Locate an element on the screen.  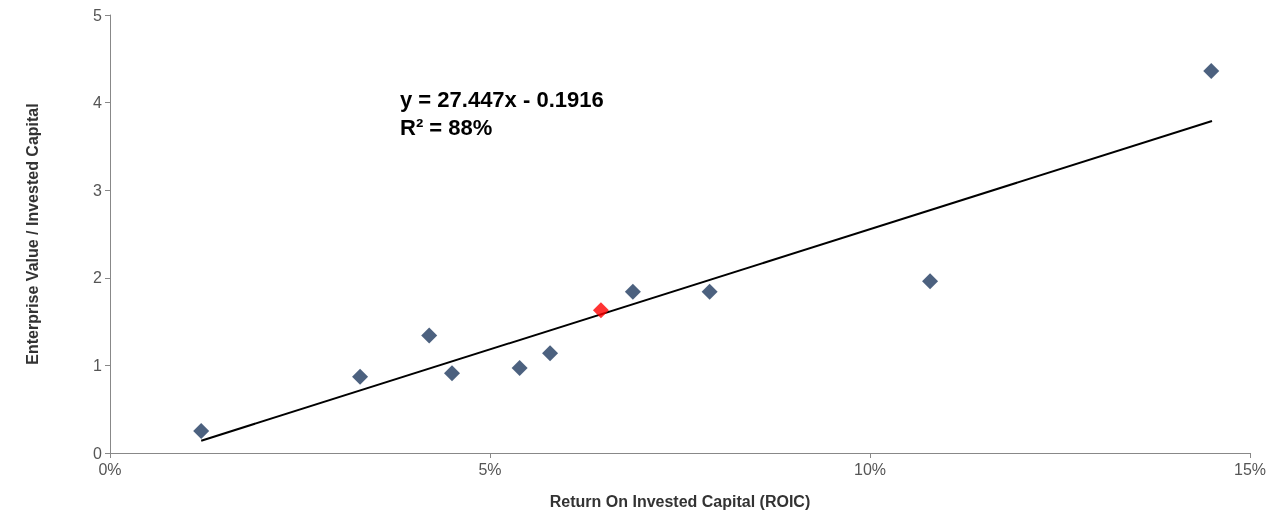
x-tick-label: 15% is located at coordinates (1250, 469).